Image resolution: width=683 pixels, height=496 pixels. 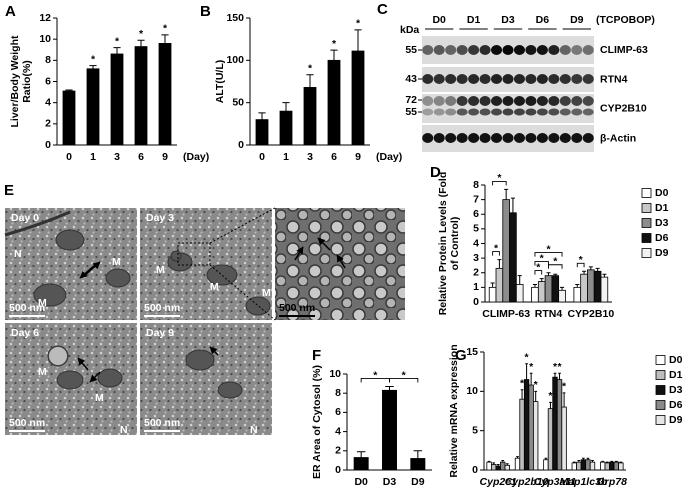 What do you see at coordinates (15, 81) in the screenshot?
I see `y-axis-label: Liver/Body Weight` at bounding box center [15, 81].